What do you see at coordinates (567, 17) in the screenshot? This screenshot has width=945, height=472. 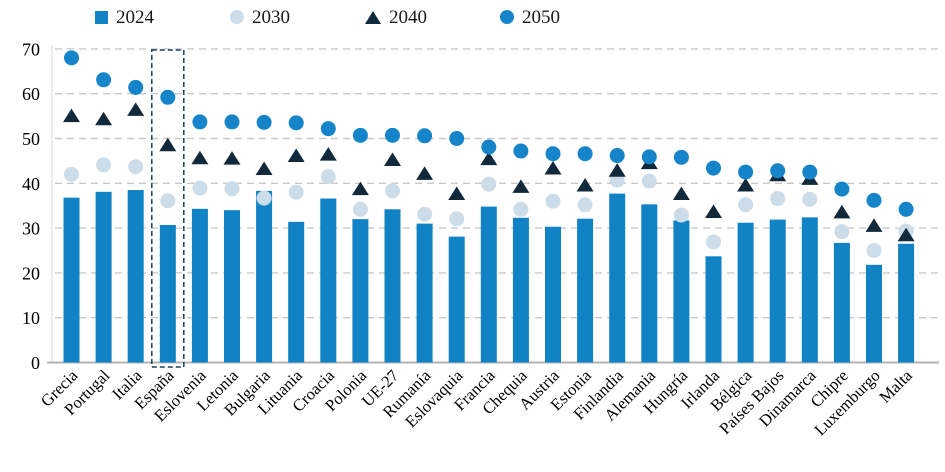 I see `legend-item-2050: 2050` at bounding box center [567, 17].